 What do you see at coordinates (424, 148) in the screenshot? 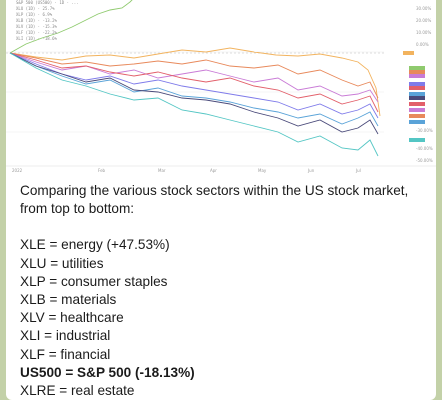
I see `svg-text: -40.00%` at bounding box center [424, 148].